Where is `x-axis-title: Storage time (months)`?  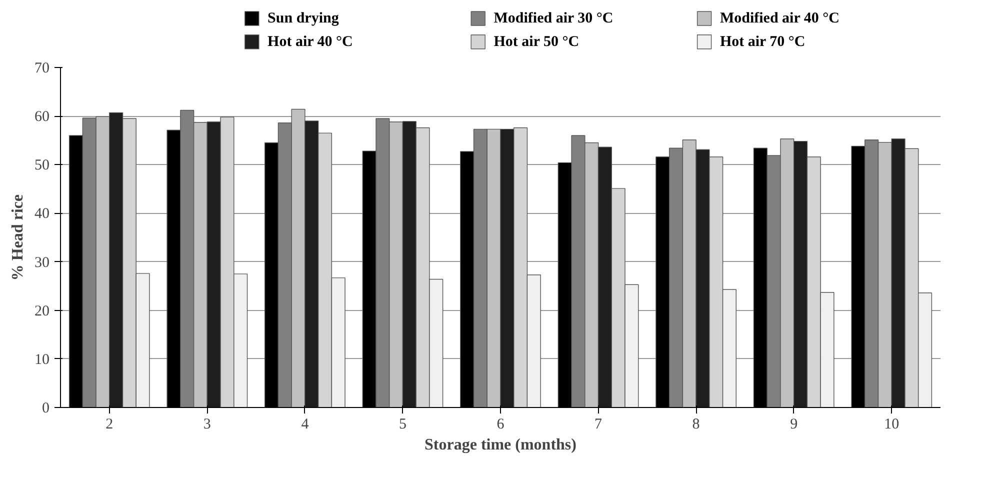
x-axis-title: Storage time (months) is located at coordinates (500, 445).